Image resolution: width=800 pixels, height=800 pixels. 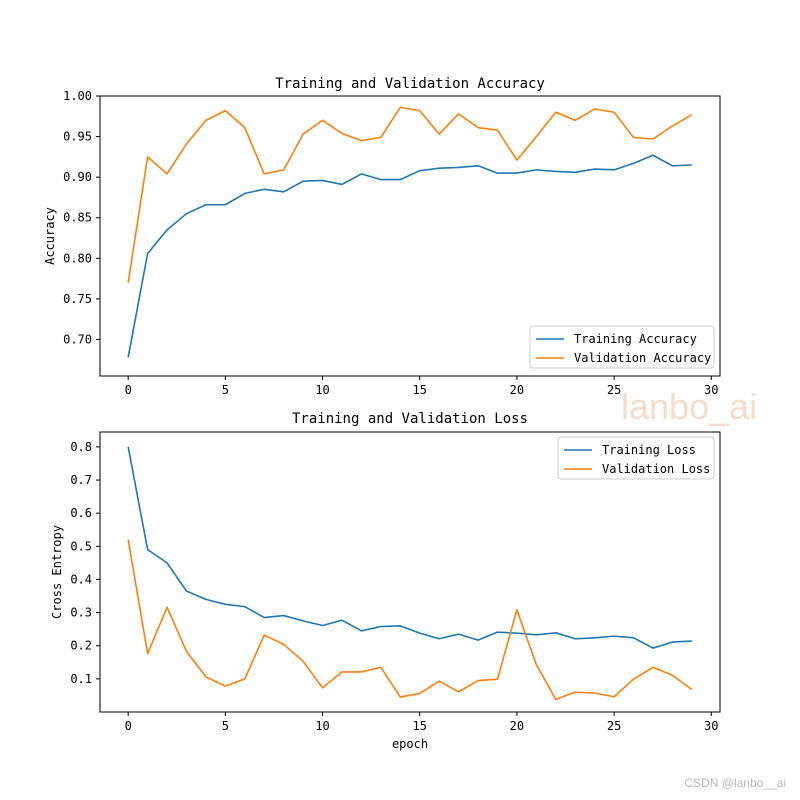 I want to click on y-tick-label: 0.1, so click(x=81, y=679).